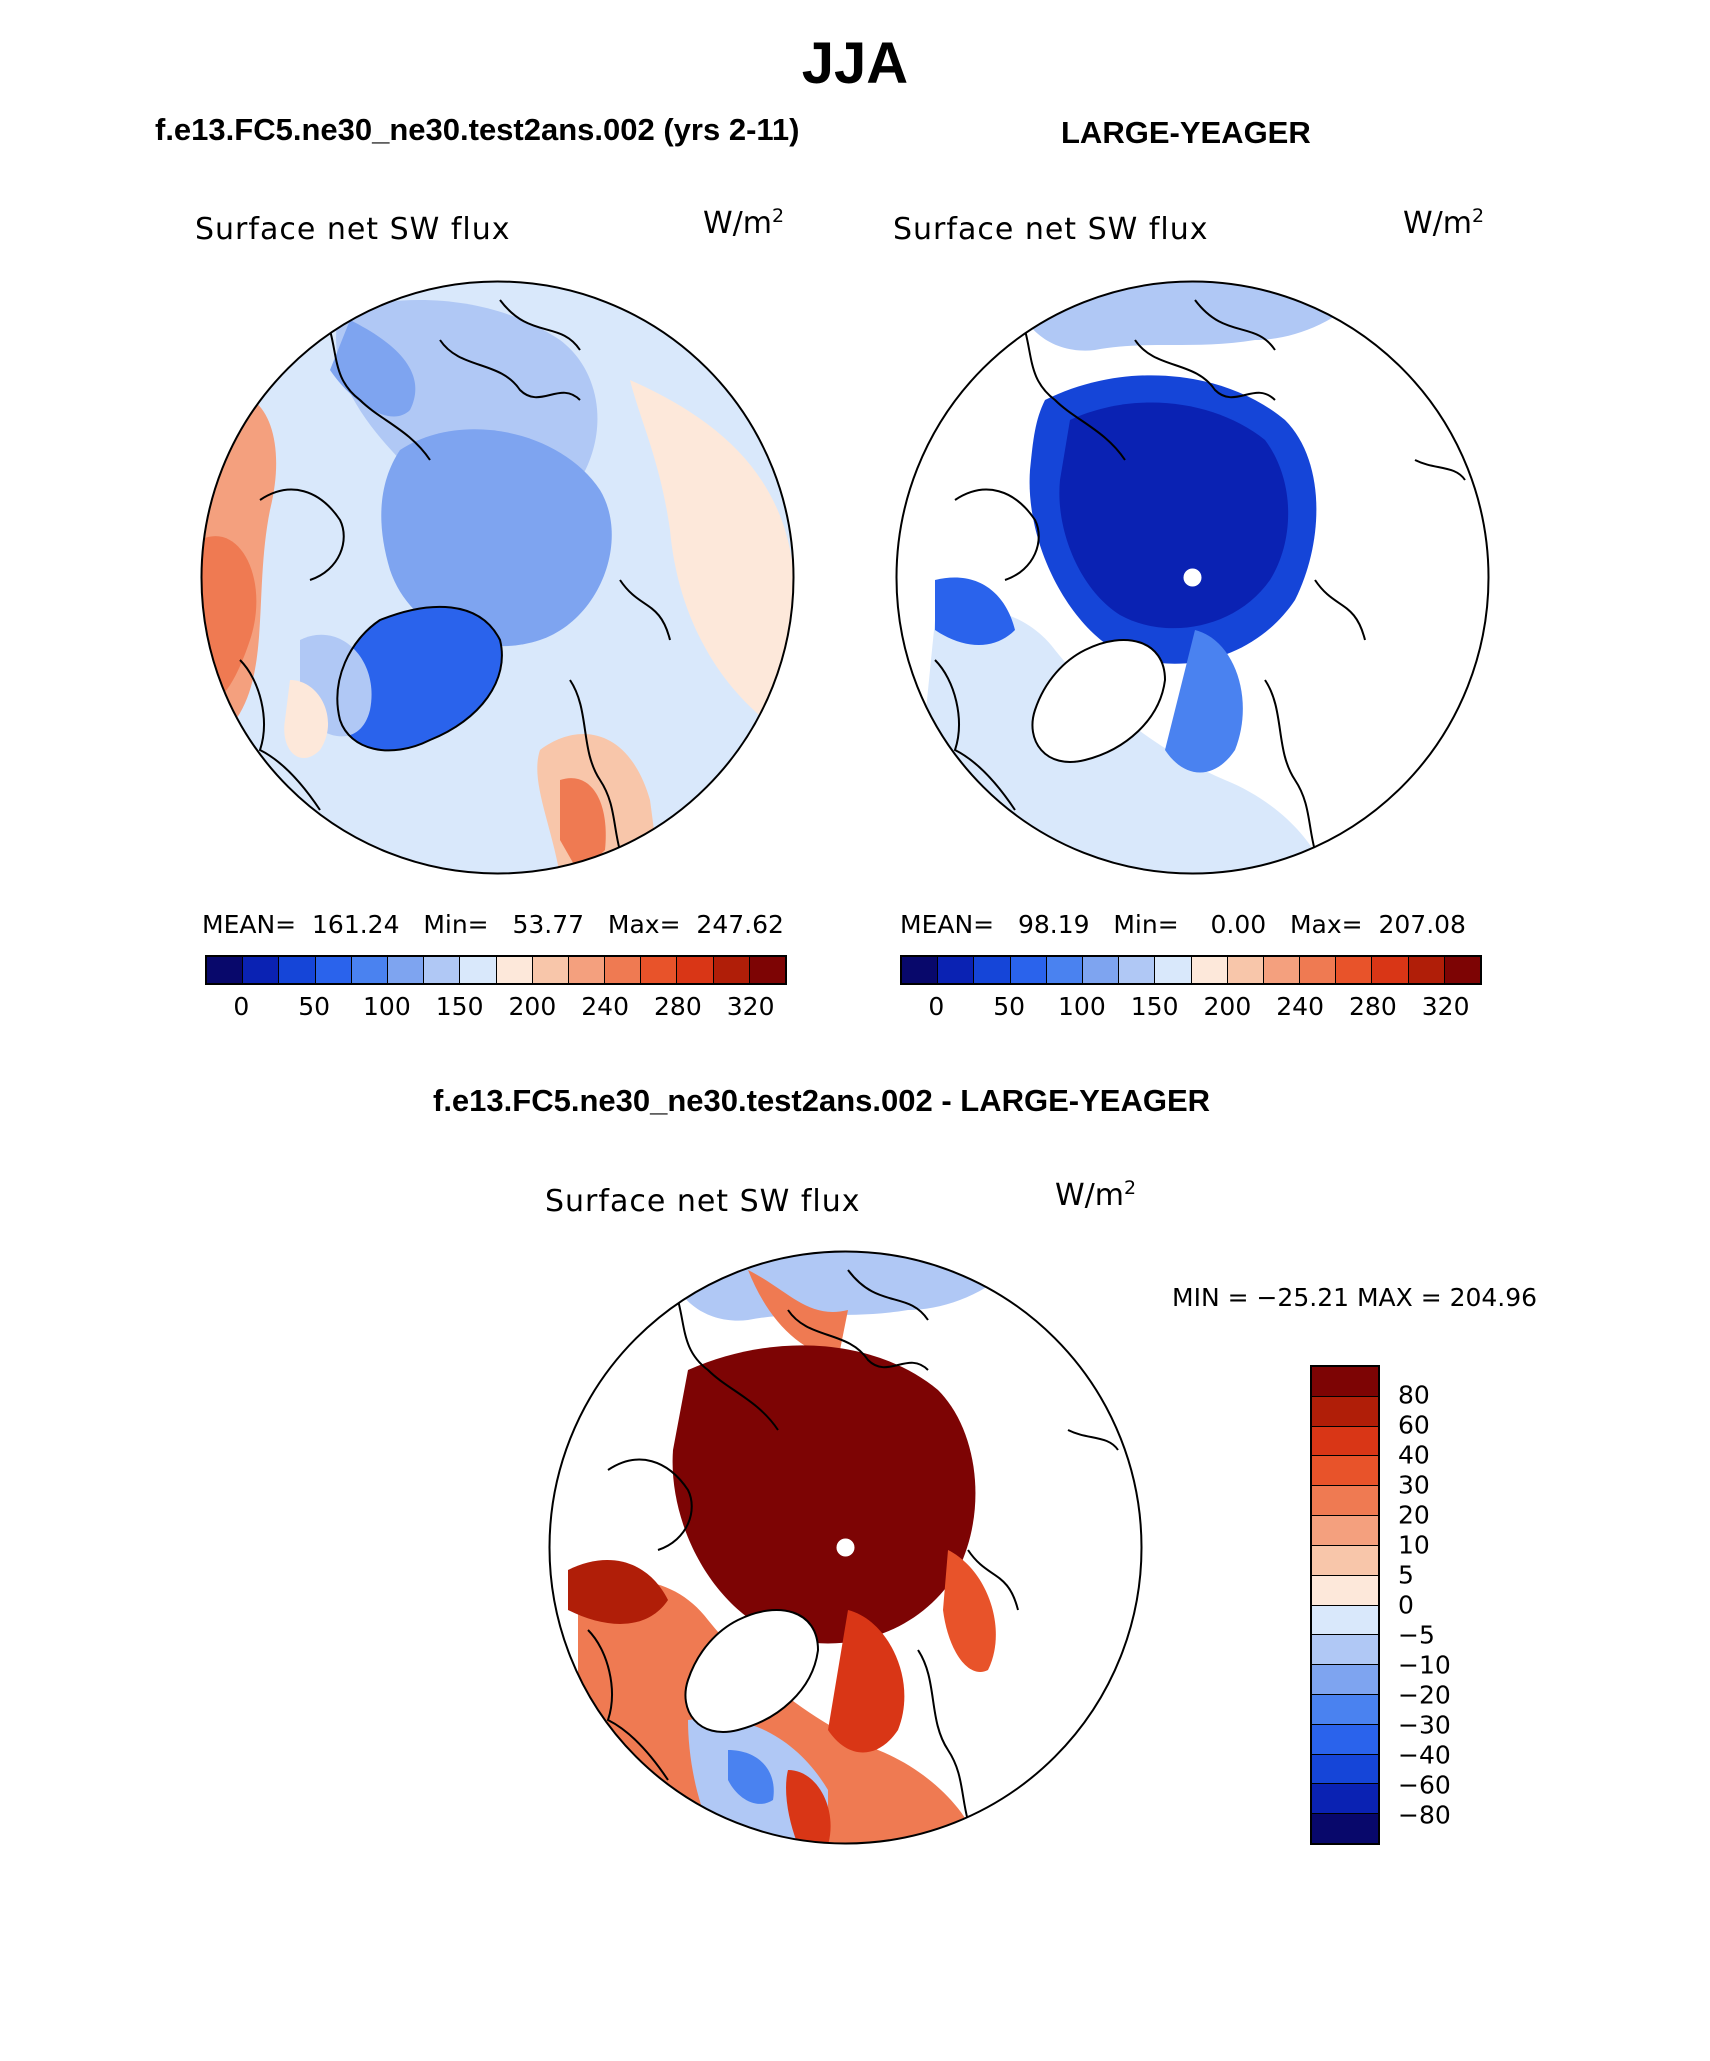 The width and height of the screenshot is (1710, 2061). What do you see at coordinates (1096, 1195) in the screenshot?
I see `diff-units: W/m2` at bounding box center [1096, 1195].